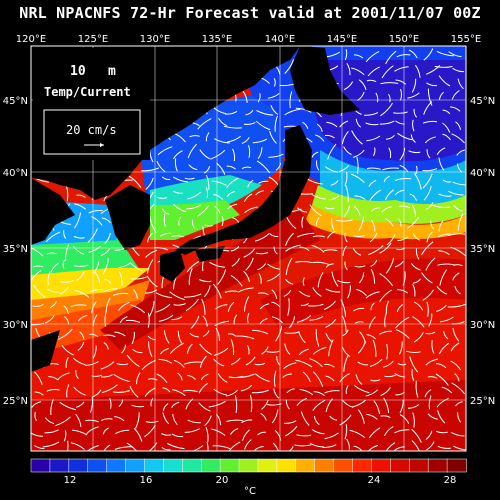 This screenshot has width=500, height=500. Describe the element at coordinates (250, 491) in the screenshot. I see `colorbar-unit: °C` at that location.